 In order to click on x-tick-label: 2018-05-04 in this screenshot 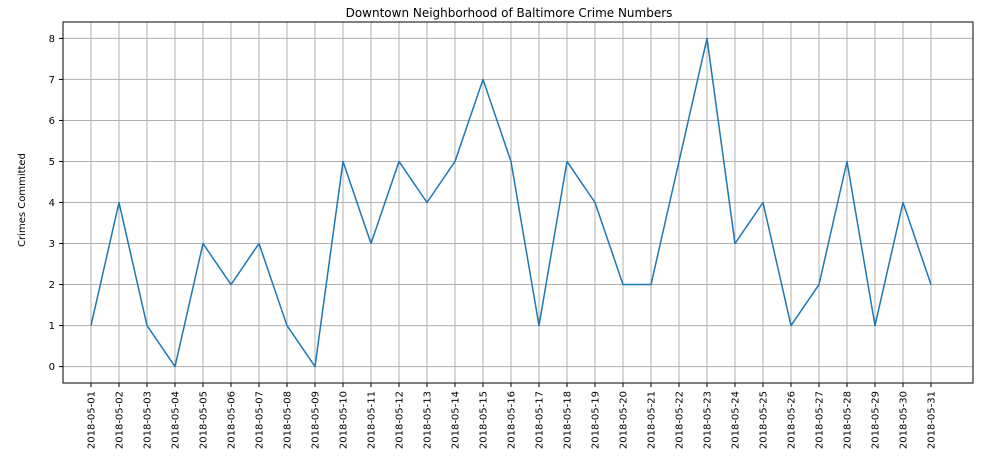, I will do `click(176, 420)`.